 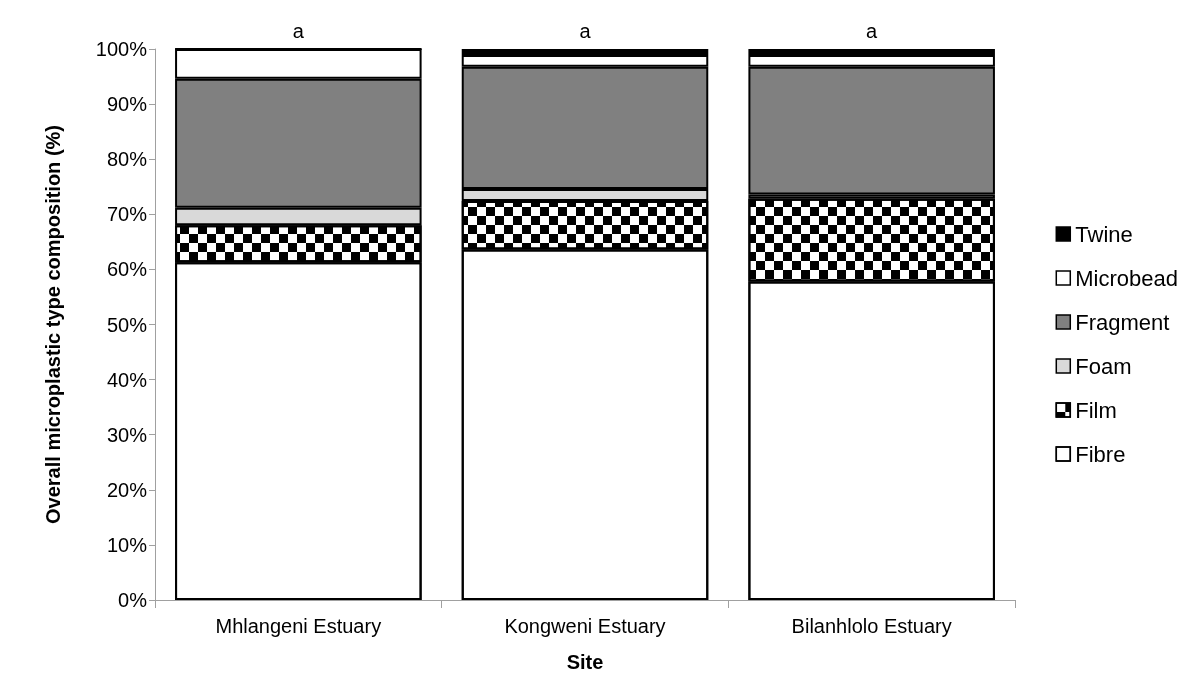 What do you see at coordinates (127, 489) in the screenshot?
I see `y-tick-label: 20%` at bounding box center [127, 489].